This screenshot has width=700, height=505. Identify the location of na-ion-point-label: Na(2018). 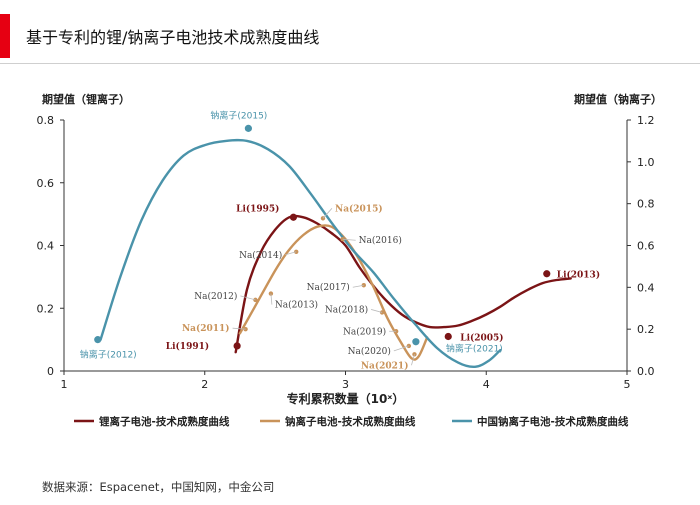
(346, 309).